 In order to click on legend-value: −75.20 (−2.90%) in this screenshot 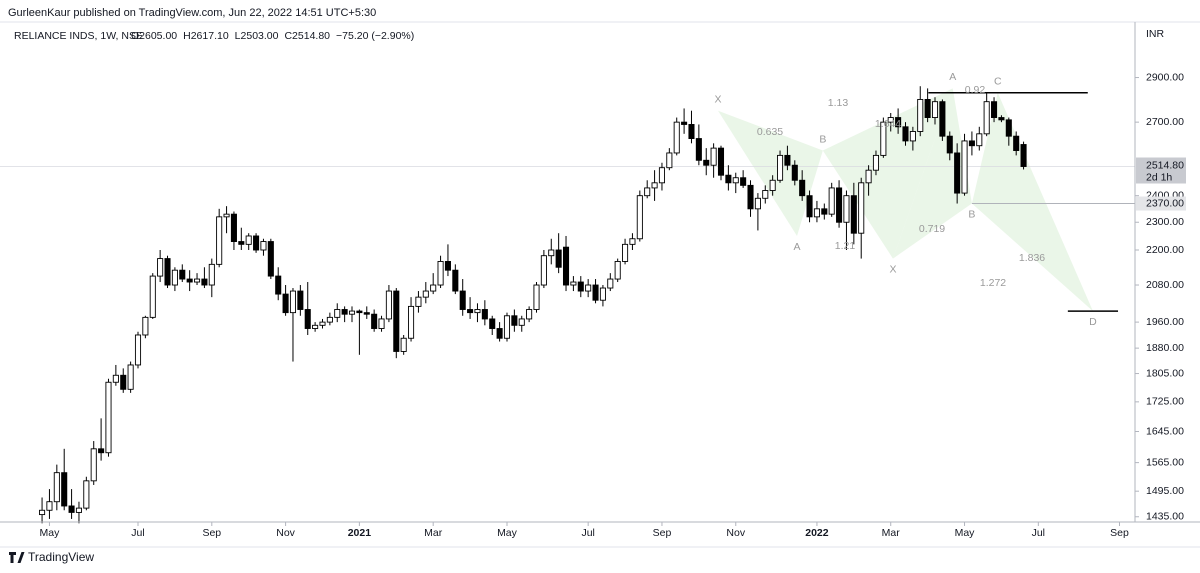, I will do `click(375, 36)`.